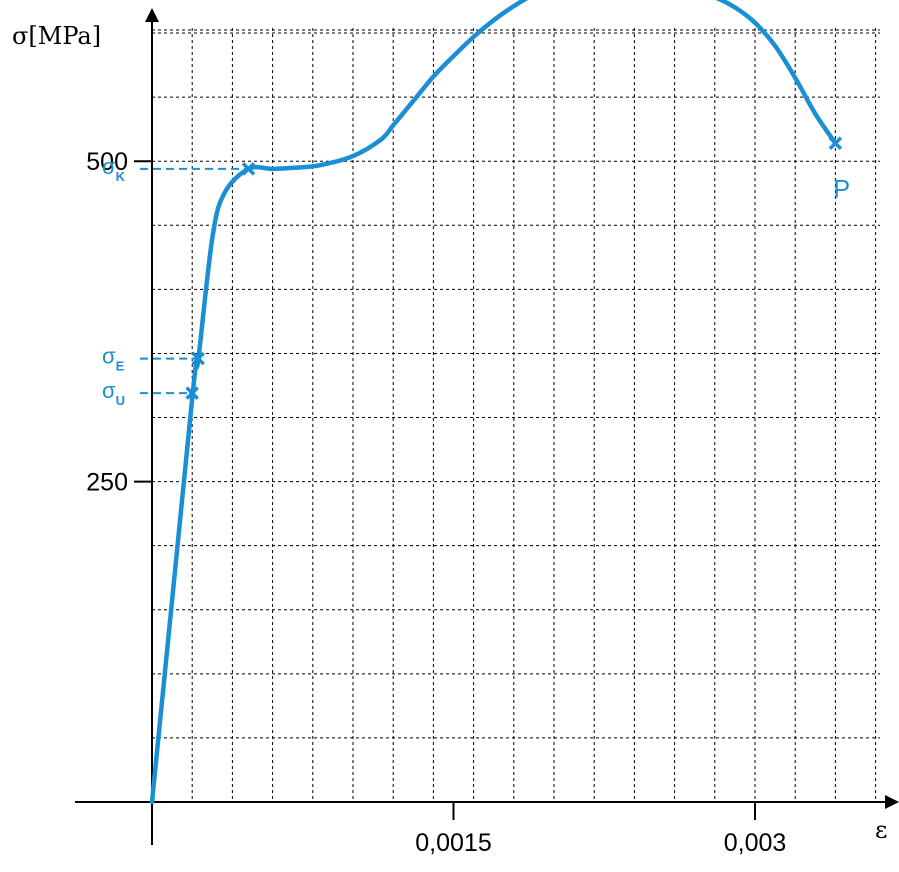 The image size is (899, 872). Describe the element at coordinates (56, 36) in the screenshot. I see `y-axis-title: σ[MPa]` at that location.